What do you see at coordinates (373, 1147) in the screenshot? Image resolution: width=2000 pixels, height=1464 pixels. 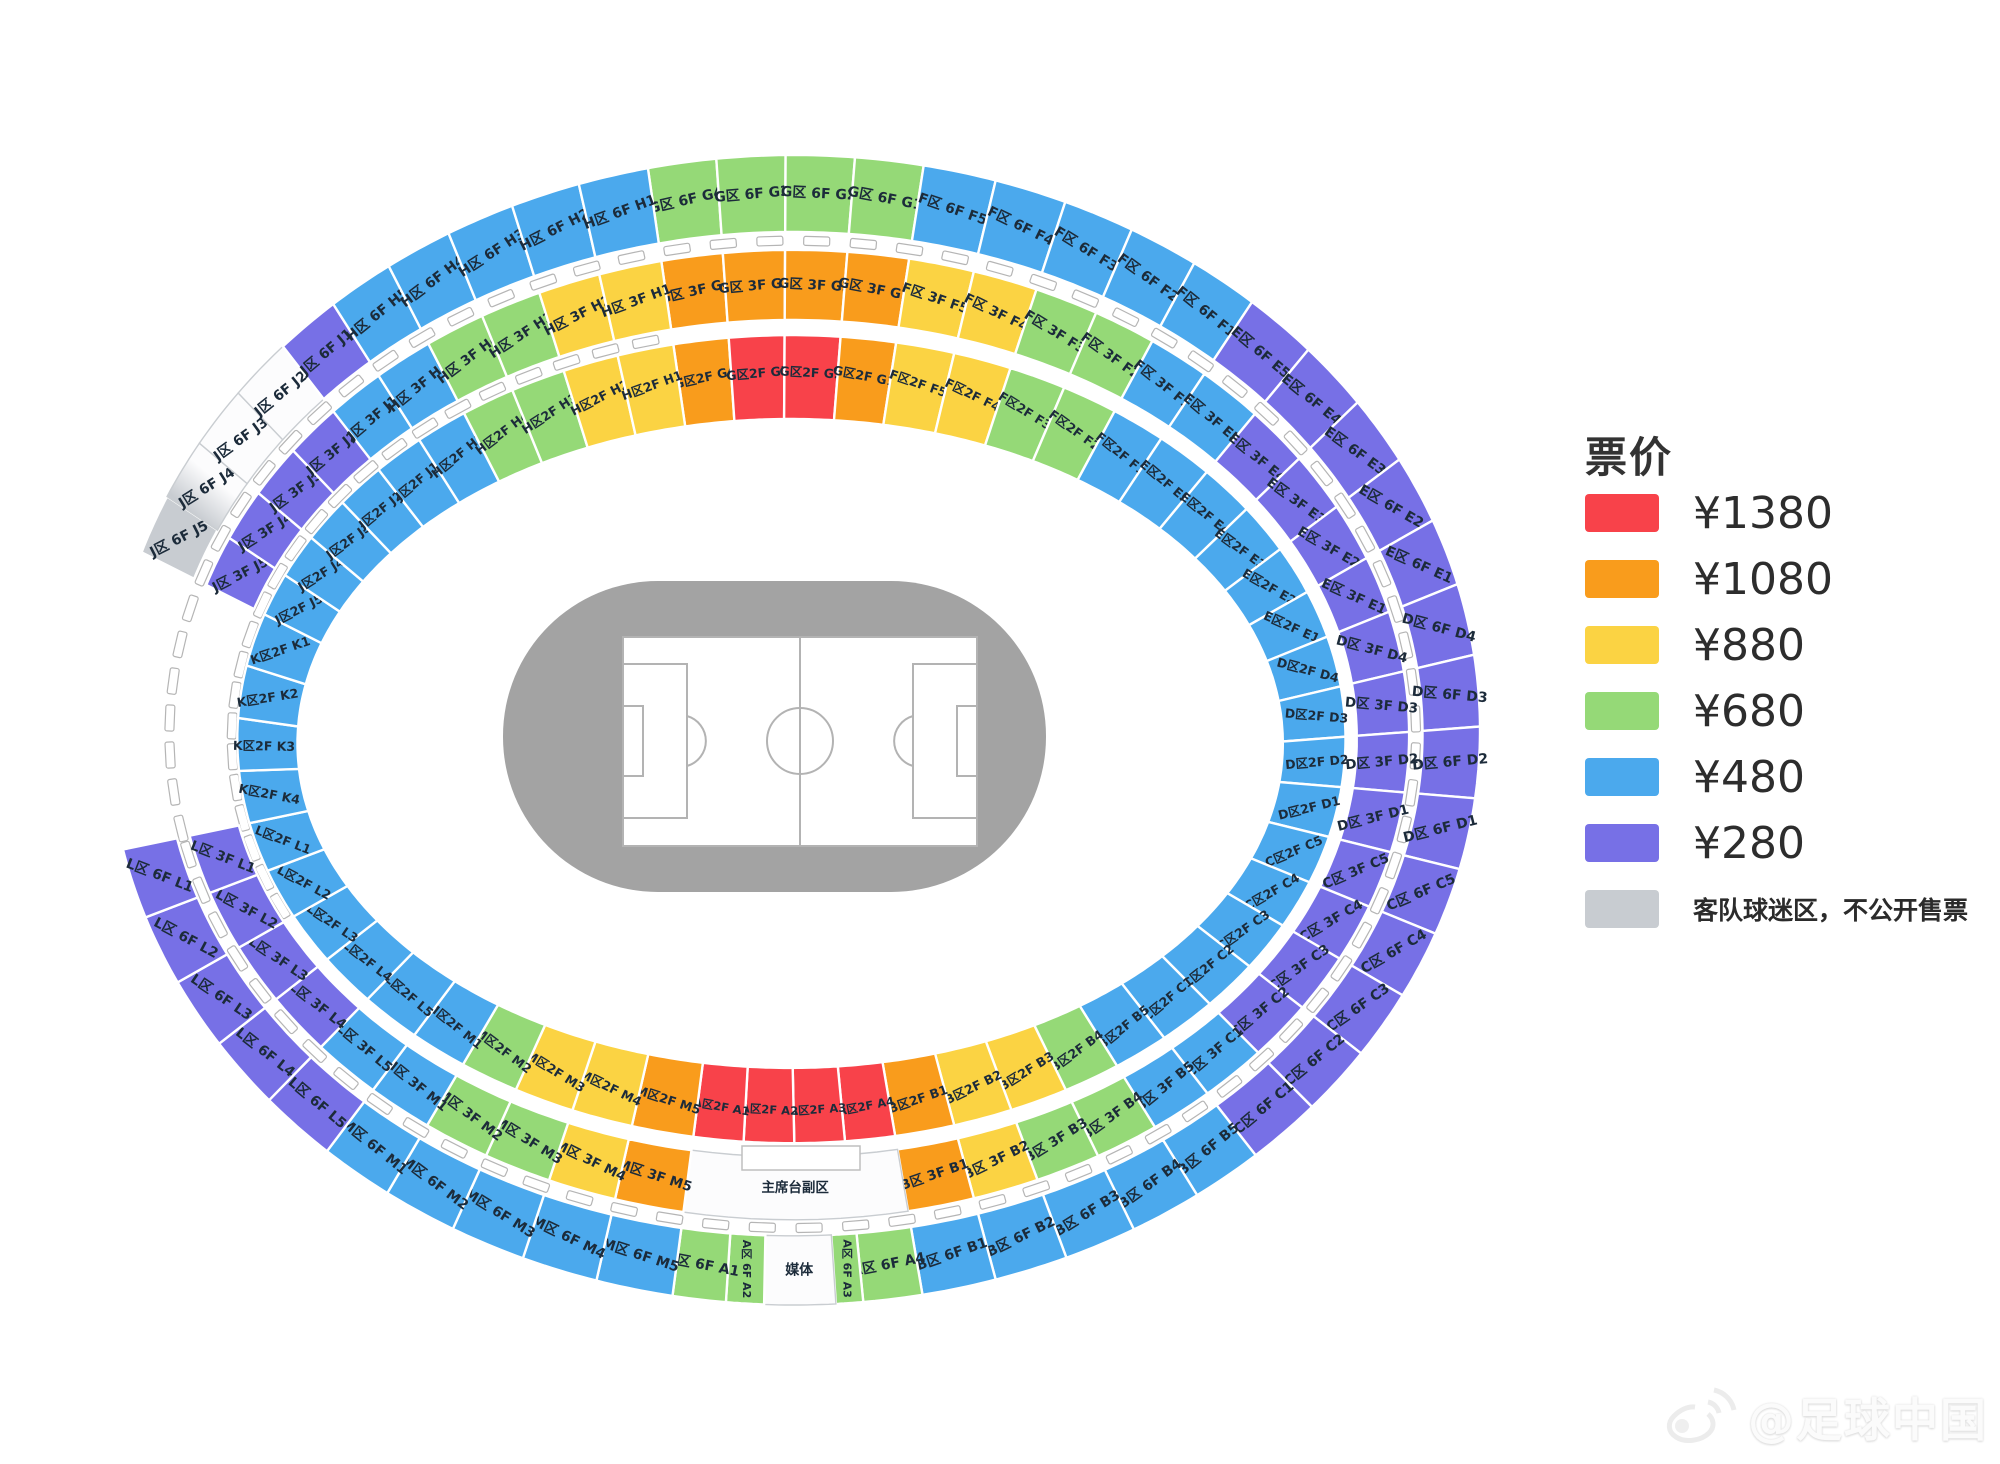 I see `seat-section: M区 6F M1` at bounding box center [373, 1147].